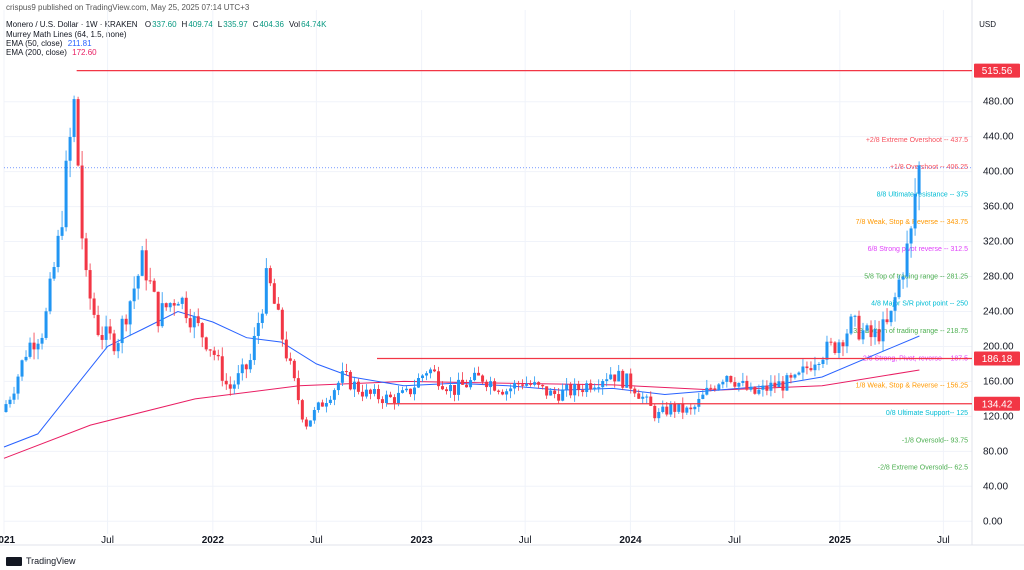 Image resolution: width=1024 pixels, height=570 pixels. I want to click on y-tick-label: 320.00, so click(998, 242).